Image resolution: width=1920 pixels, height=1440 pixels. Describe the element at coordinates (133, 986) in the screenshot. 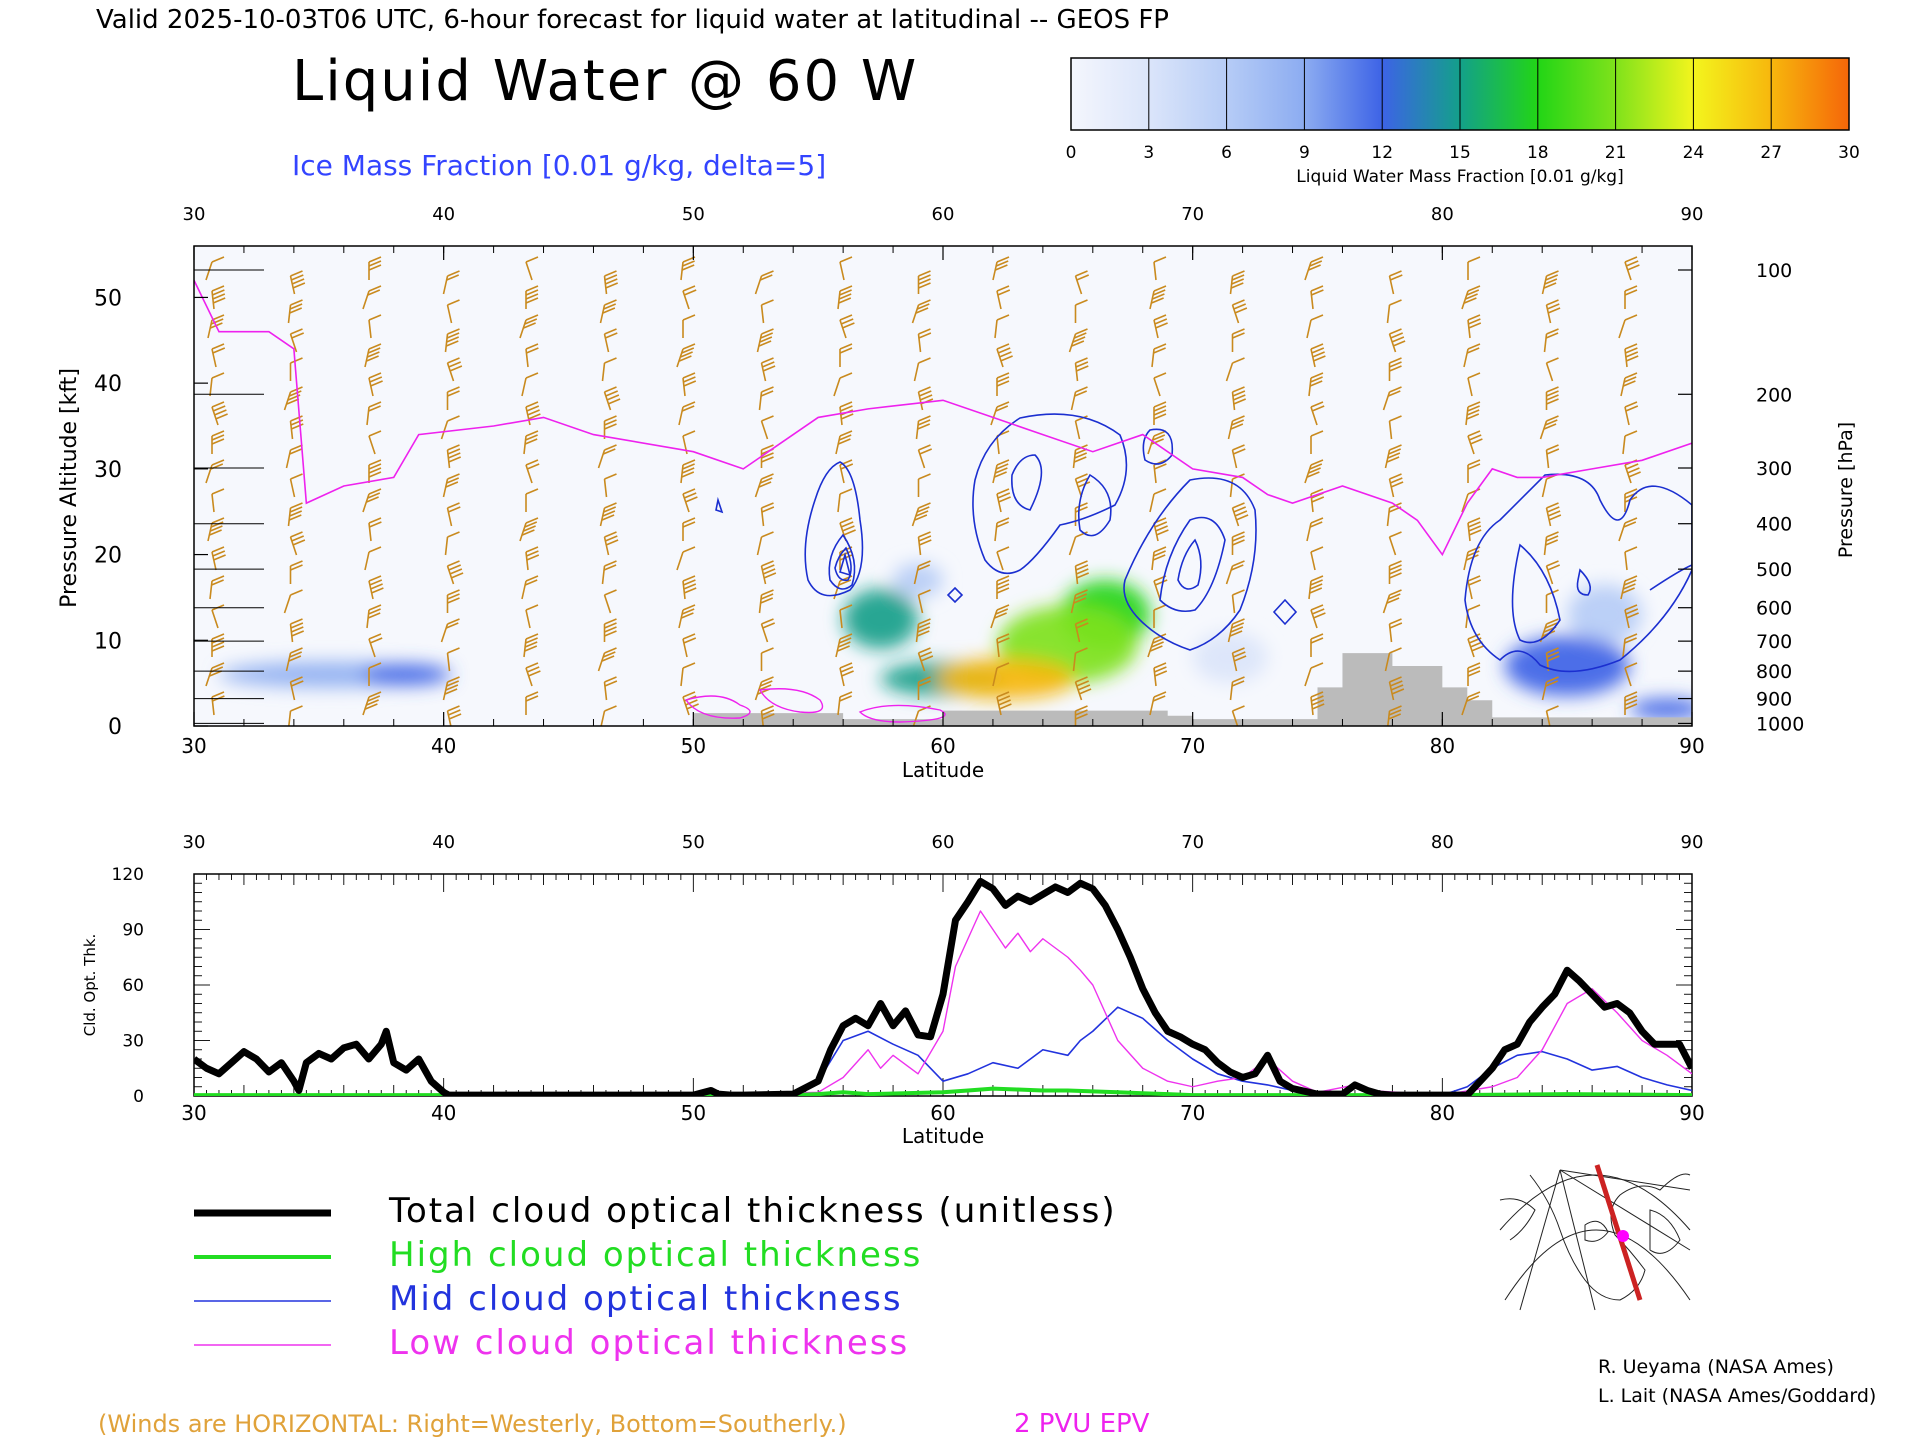

I see `y-tick-label: 60` at that location.